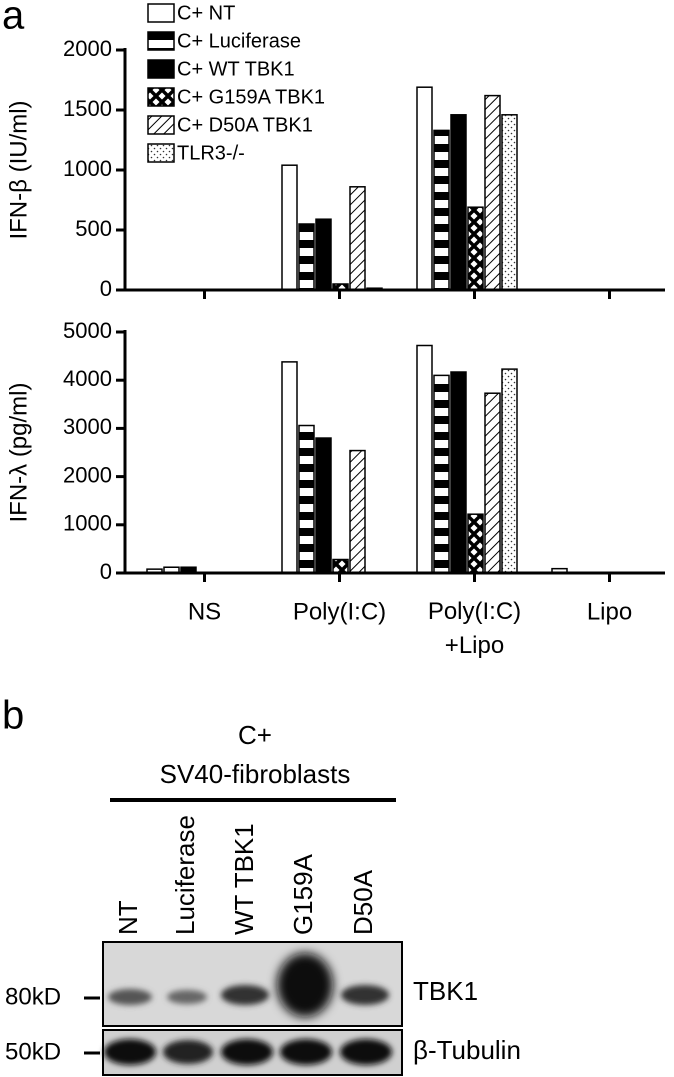  I want to click on protein-label: β-Tubulin, so click(467, 1050).